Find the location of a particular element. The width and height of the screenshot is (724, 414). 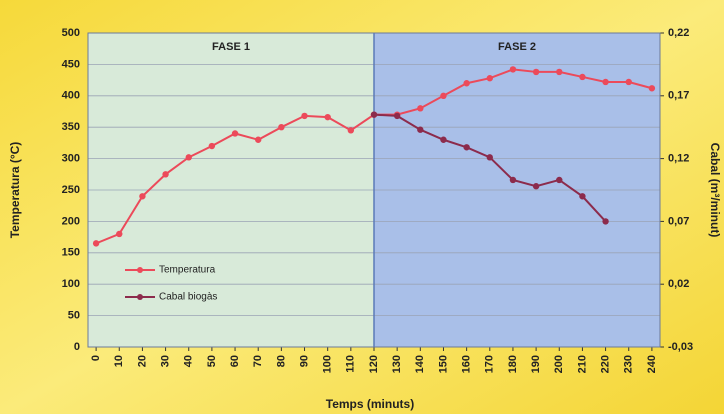

x-tick-label: 90 is located at coordinates (304, 361).